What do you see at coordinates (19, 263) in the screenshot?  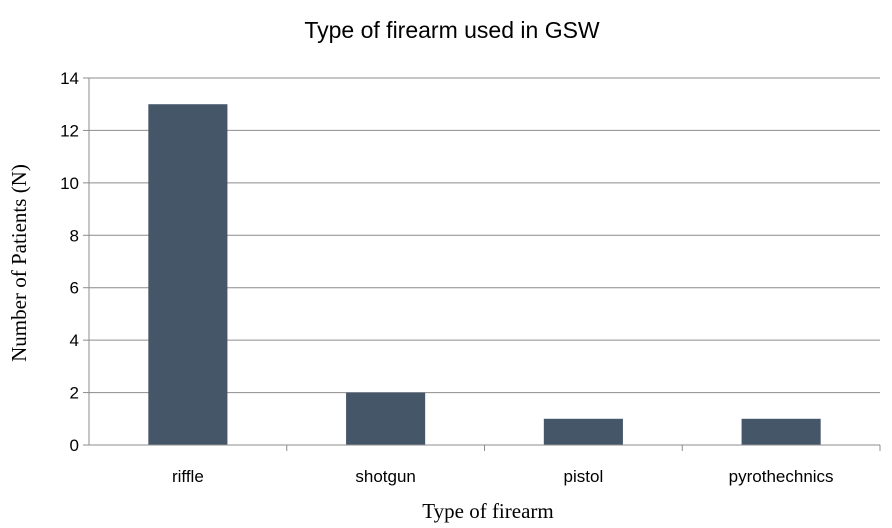 I see `y-axis-label: Number of Patients (N)` at bounding box center [19, 263].